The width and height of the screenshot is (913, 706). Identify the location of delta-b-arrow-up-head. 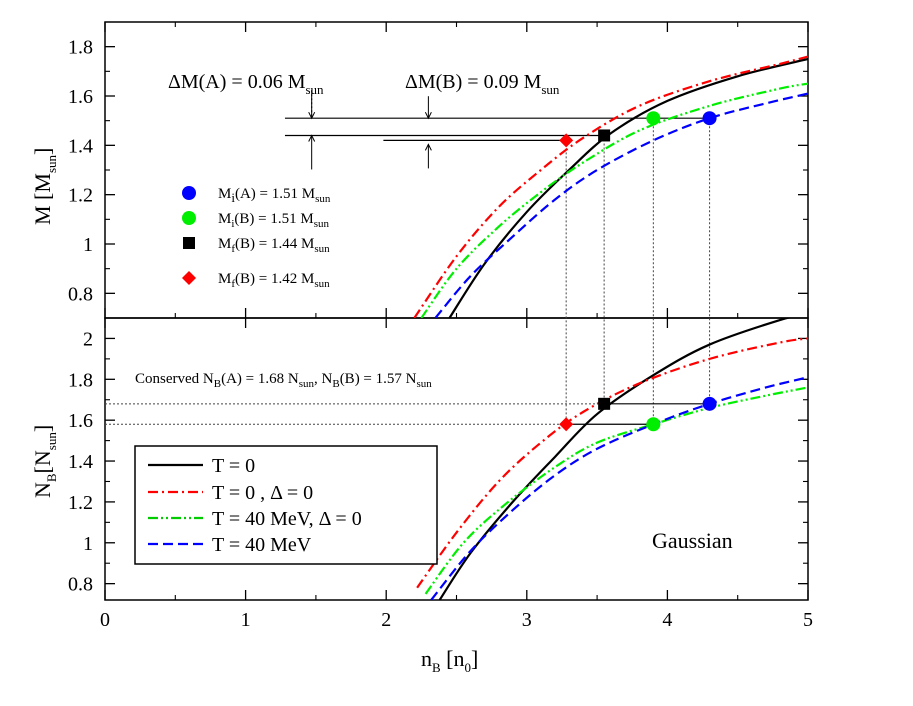
(428, 147).